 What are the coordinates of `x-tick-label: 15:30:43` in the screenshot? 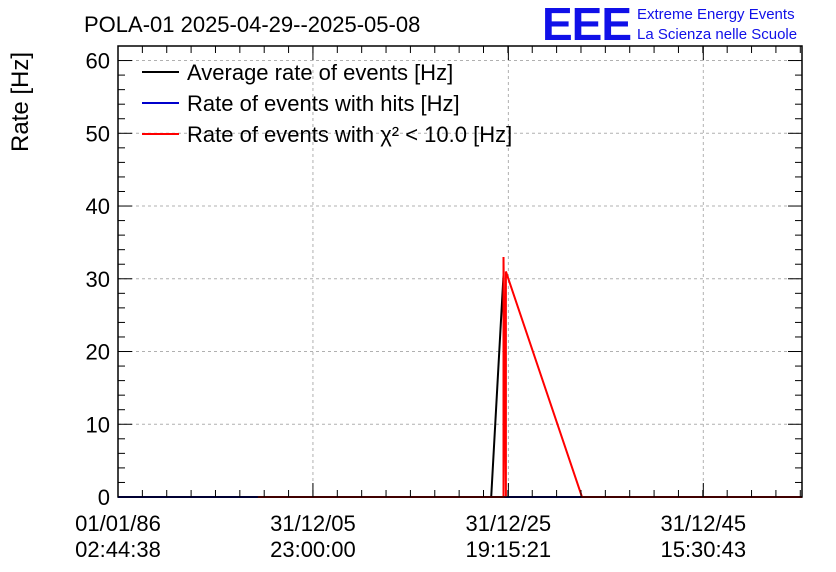 It's located at (703, 549).